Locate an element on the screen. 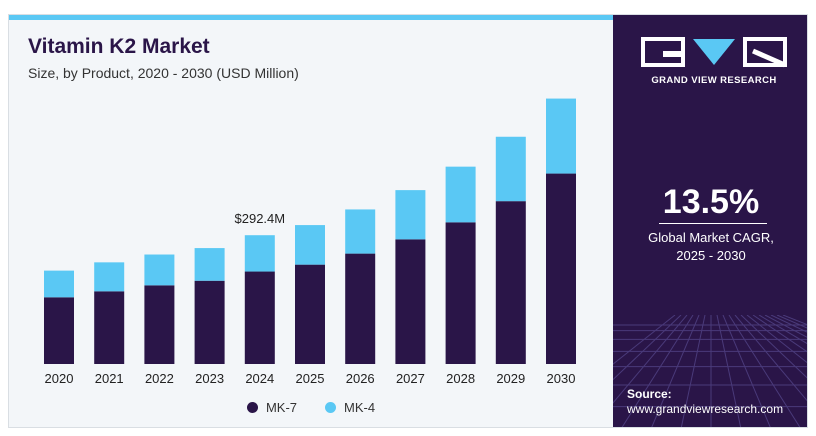 Image resolution: width=816 pixels, height=436 pixels. cagr-label: Global Market CAGR, 2025 - 2030 is located at coordinates (710, 247).